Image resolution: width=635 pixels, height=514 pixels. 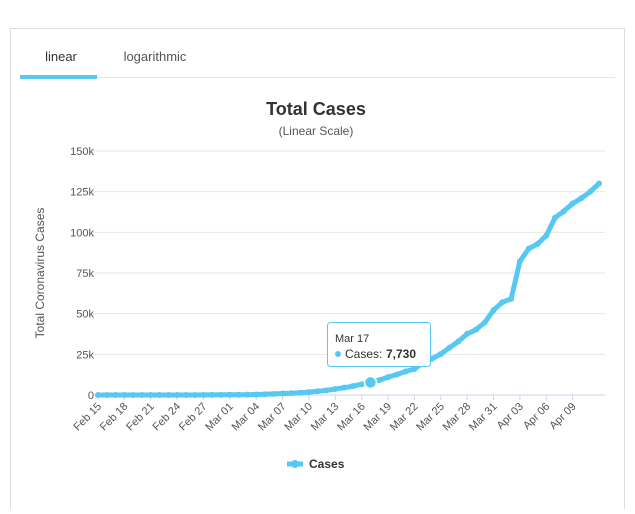 I want to click on y-tick-label: 25k, so click(x=85, y=355).